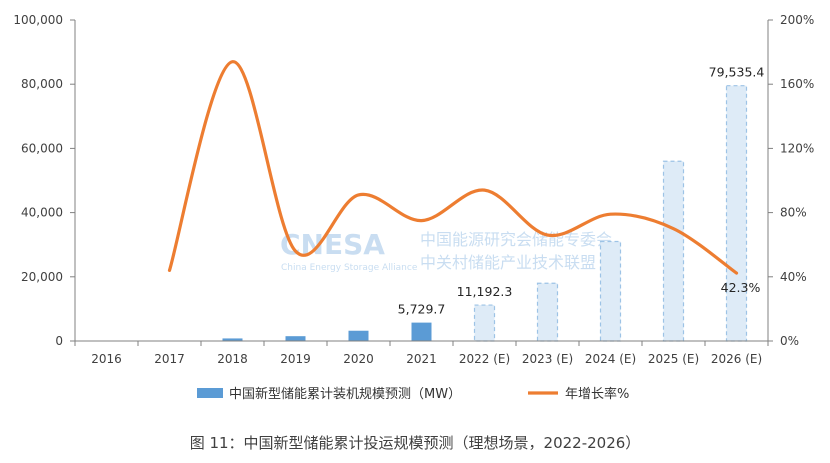 This screenshot has width=830, height=463. I want to click on y-right-tick-label: 0%, so click(789, 341).